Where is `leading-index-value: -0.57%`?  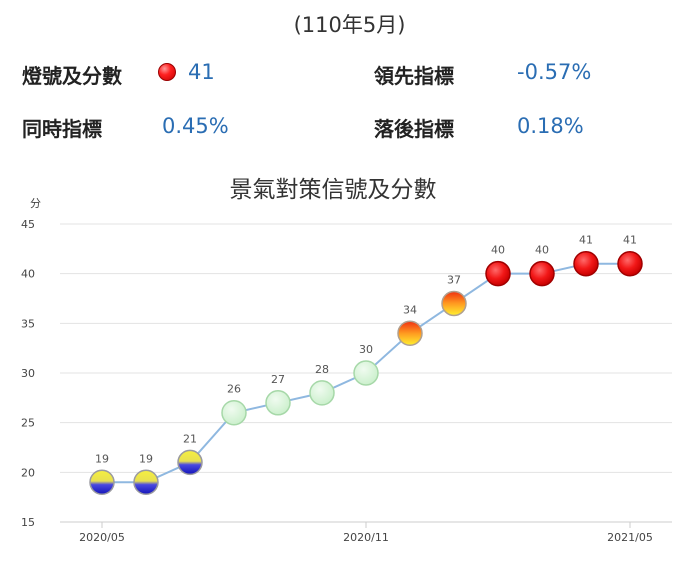 leading-index-value: -0.57% is located at coordinates (554, 72).